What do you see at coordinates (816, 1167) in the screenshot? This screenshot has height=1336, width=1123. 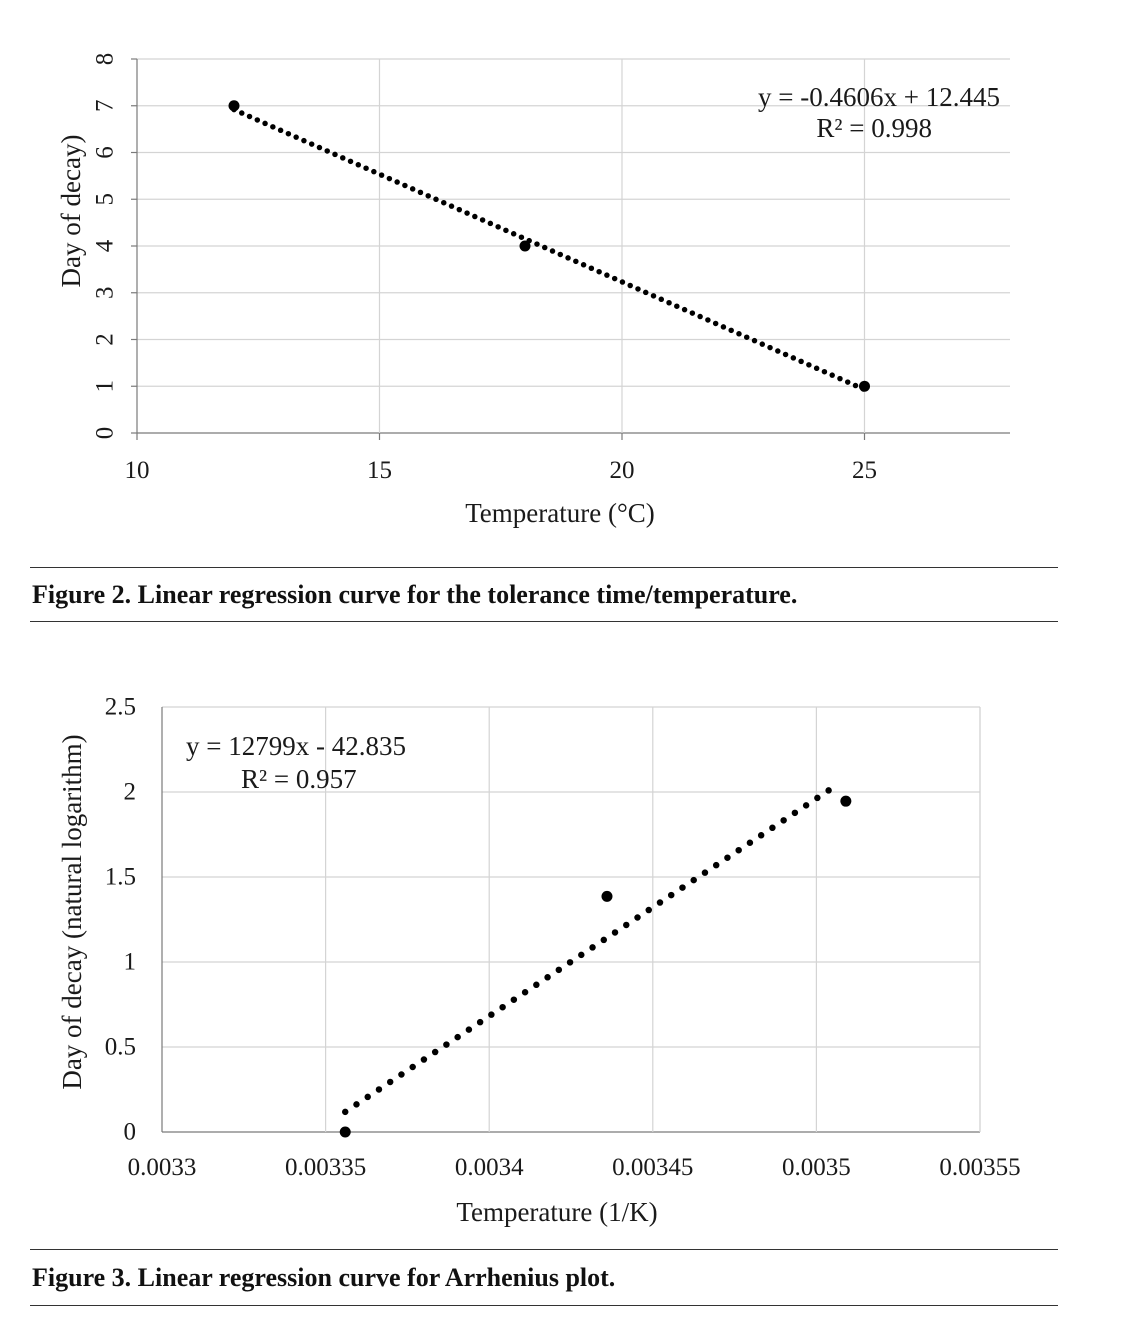 I see `x-tick-label: 0.0035` at bounding box center [816, 1167].